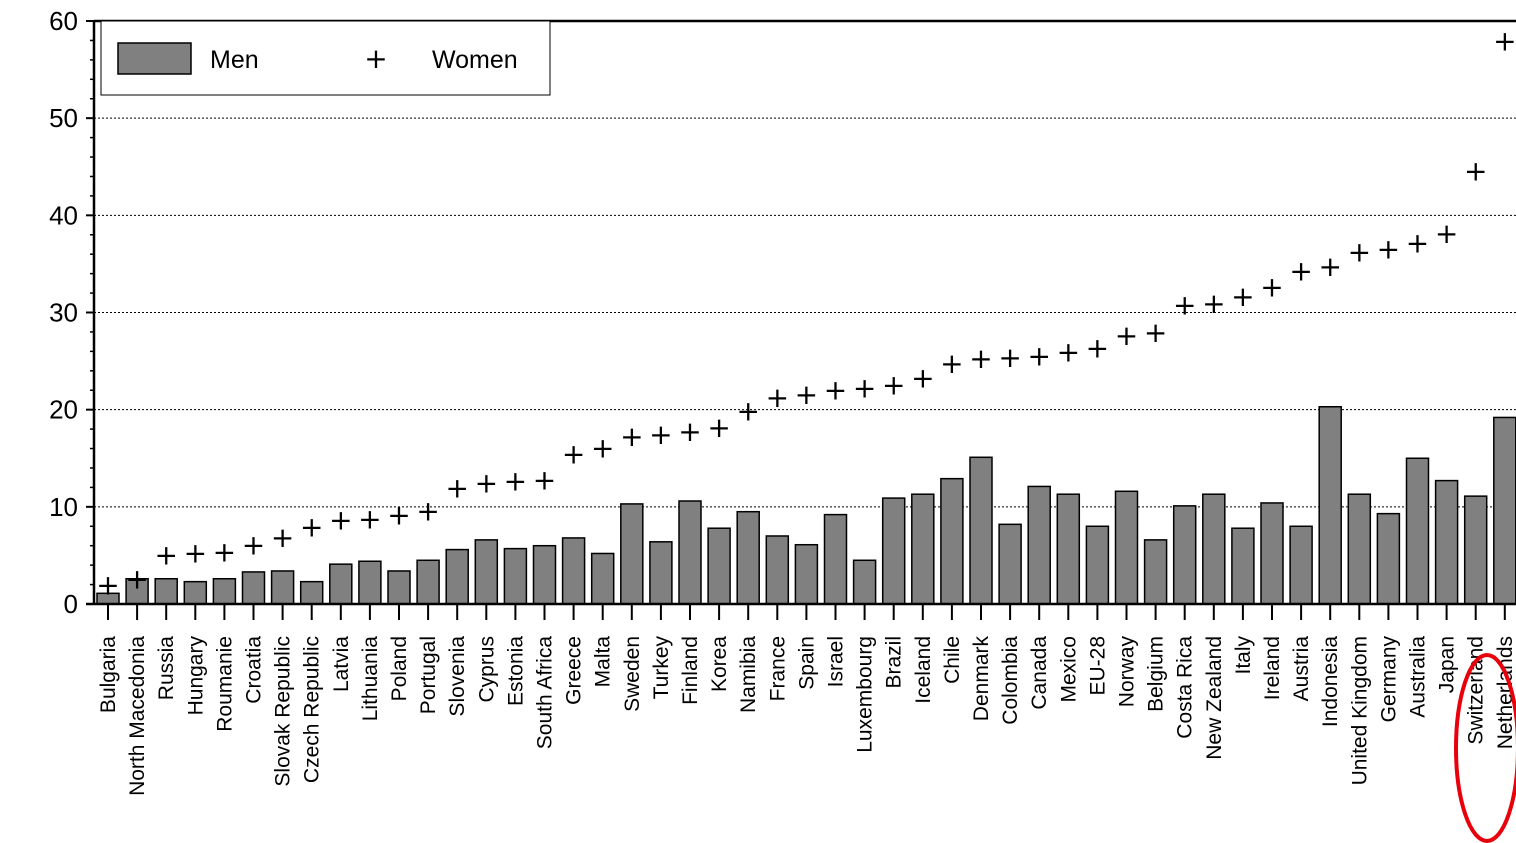  I want to click on x-category-label: Sweden, so click(632, 674).